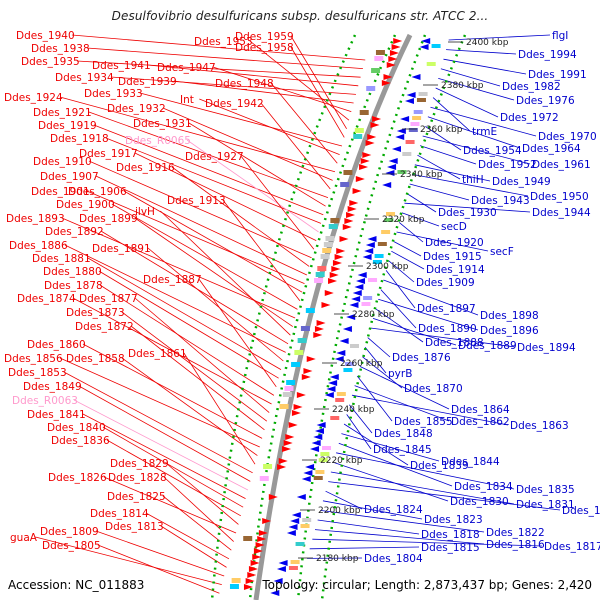  What do you see at coordinates (400, 374) in the screenshot?
I see `right-gene-label: pyrB` at bounding box center [400, 374].